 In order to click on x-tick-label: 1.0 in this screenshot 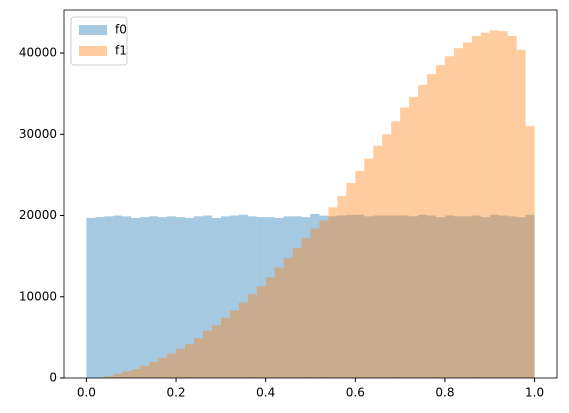, I will do `click(534, 393)`.